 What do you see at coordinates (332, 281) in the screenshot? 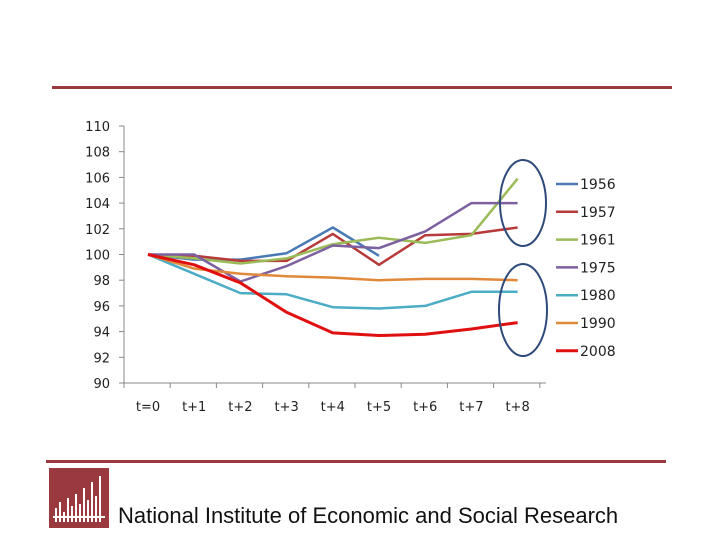
I see `series-line-1980` at bounding box center [332, 281].